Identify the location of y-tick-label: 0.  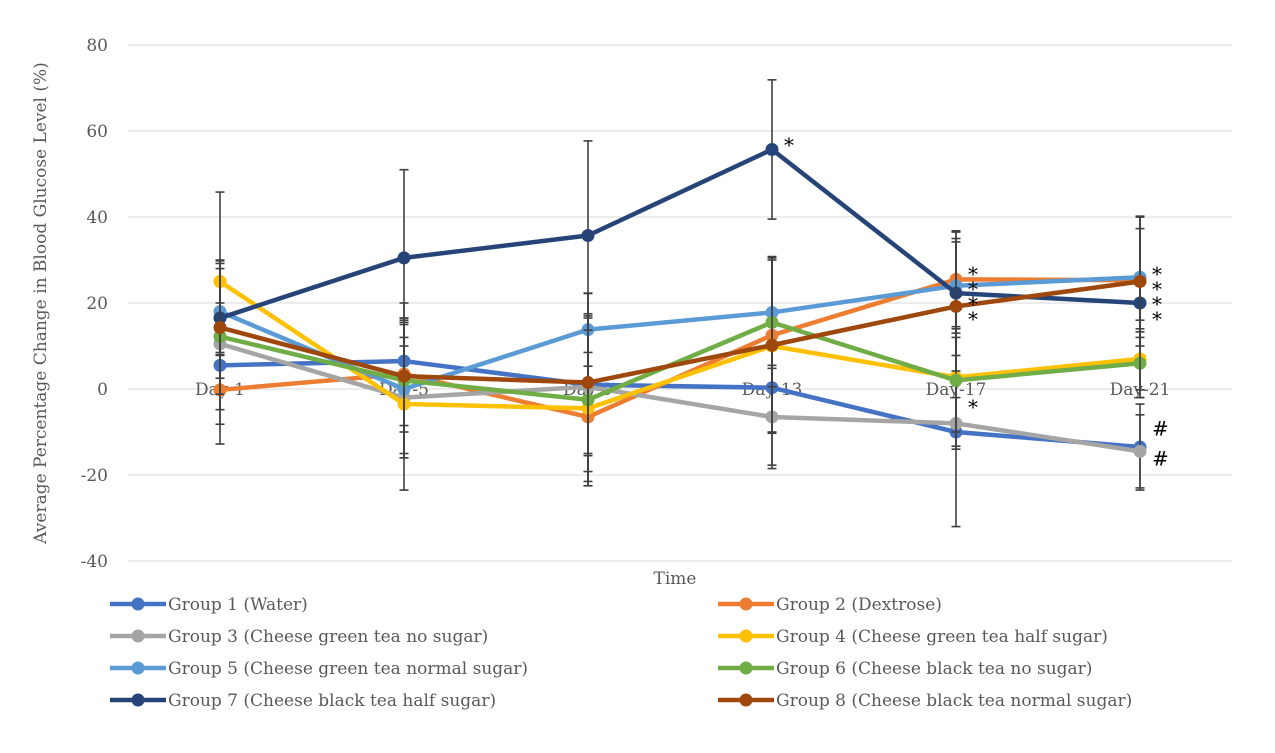
(102, 390).